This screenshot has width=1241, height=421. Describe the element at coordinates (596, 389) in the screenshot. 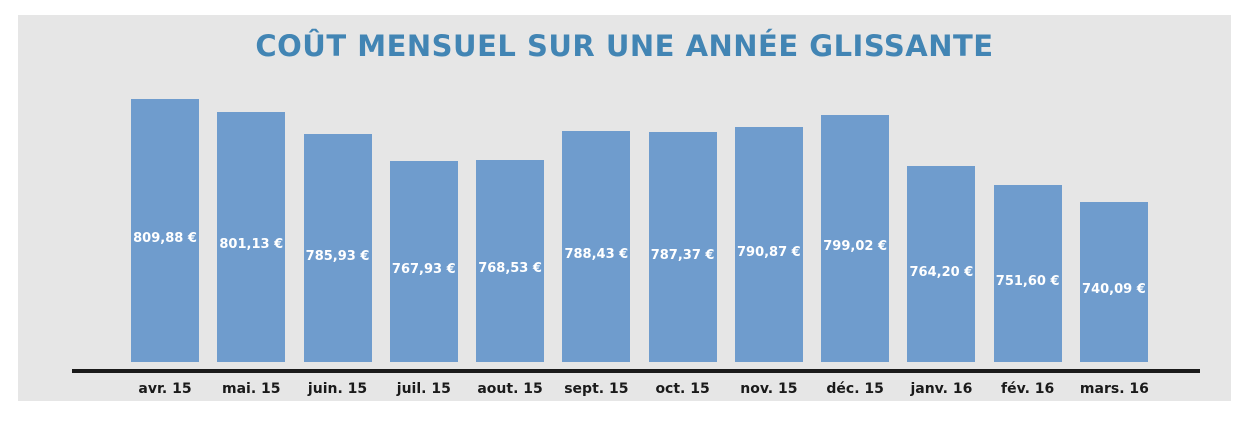

I see `x-axis-label: sept. 15` at that location.